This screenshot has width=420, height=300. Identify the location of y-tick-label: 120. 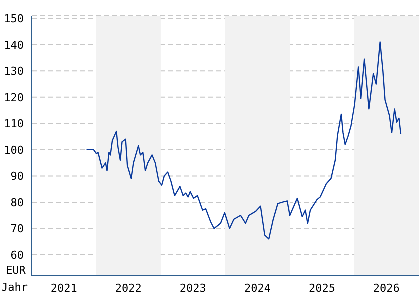
(14, 97).